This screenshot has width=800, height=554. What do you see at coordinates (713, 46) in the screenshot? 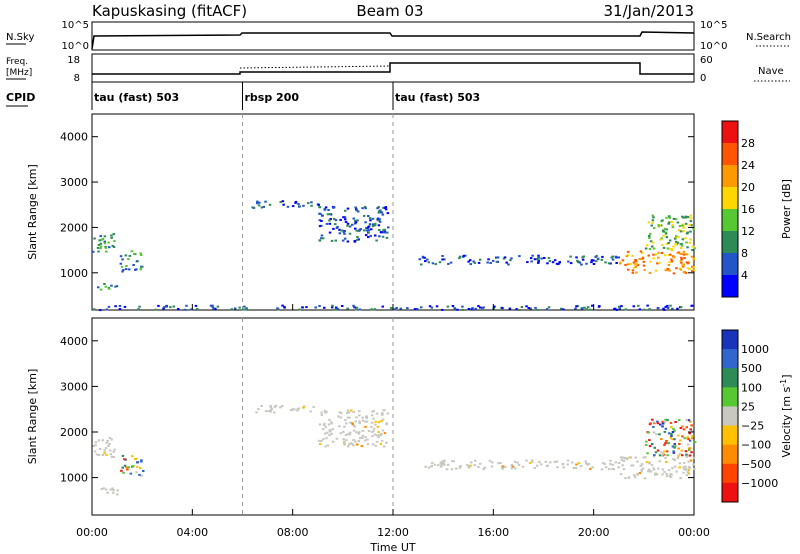
I see `noise-right-tick-bottom: 10^0` at bounding box center [713, 46].